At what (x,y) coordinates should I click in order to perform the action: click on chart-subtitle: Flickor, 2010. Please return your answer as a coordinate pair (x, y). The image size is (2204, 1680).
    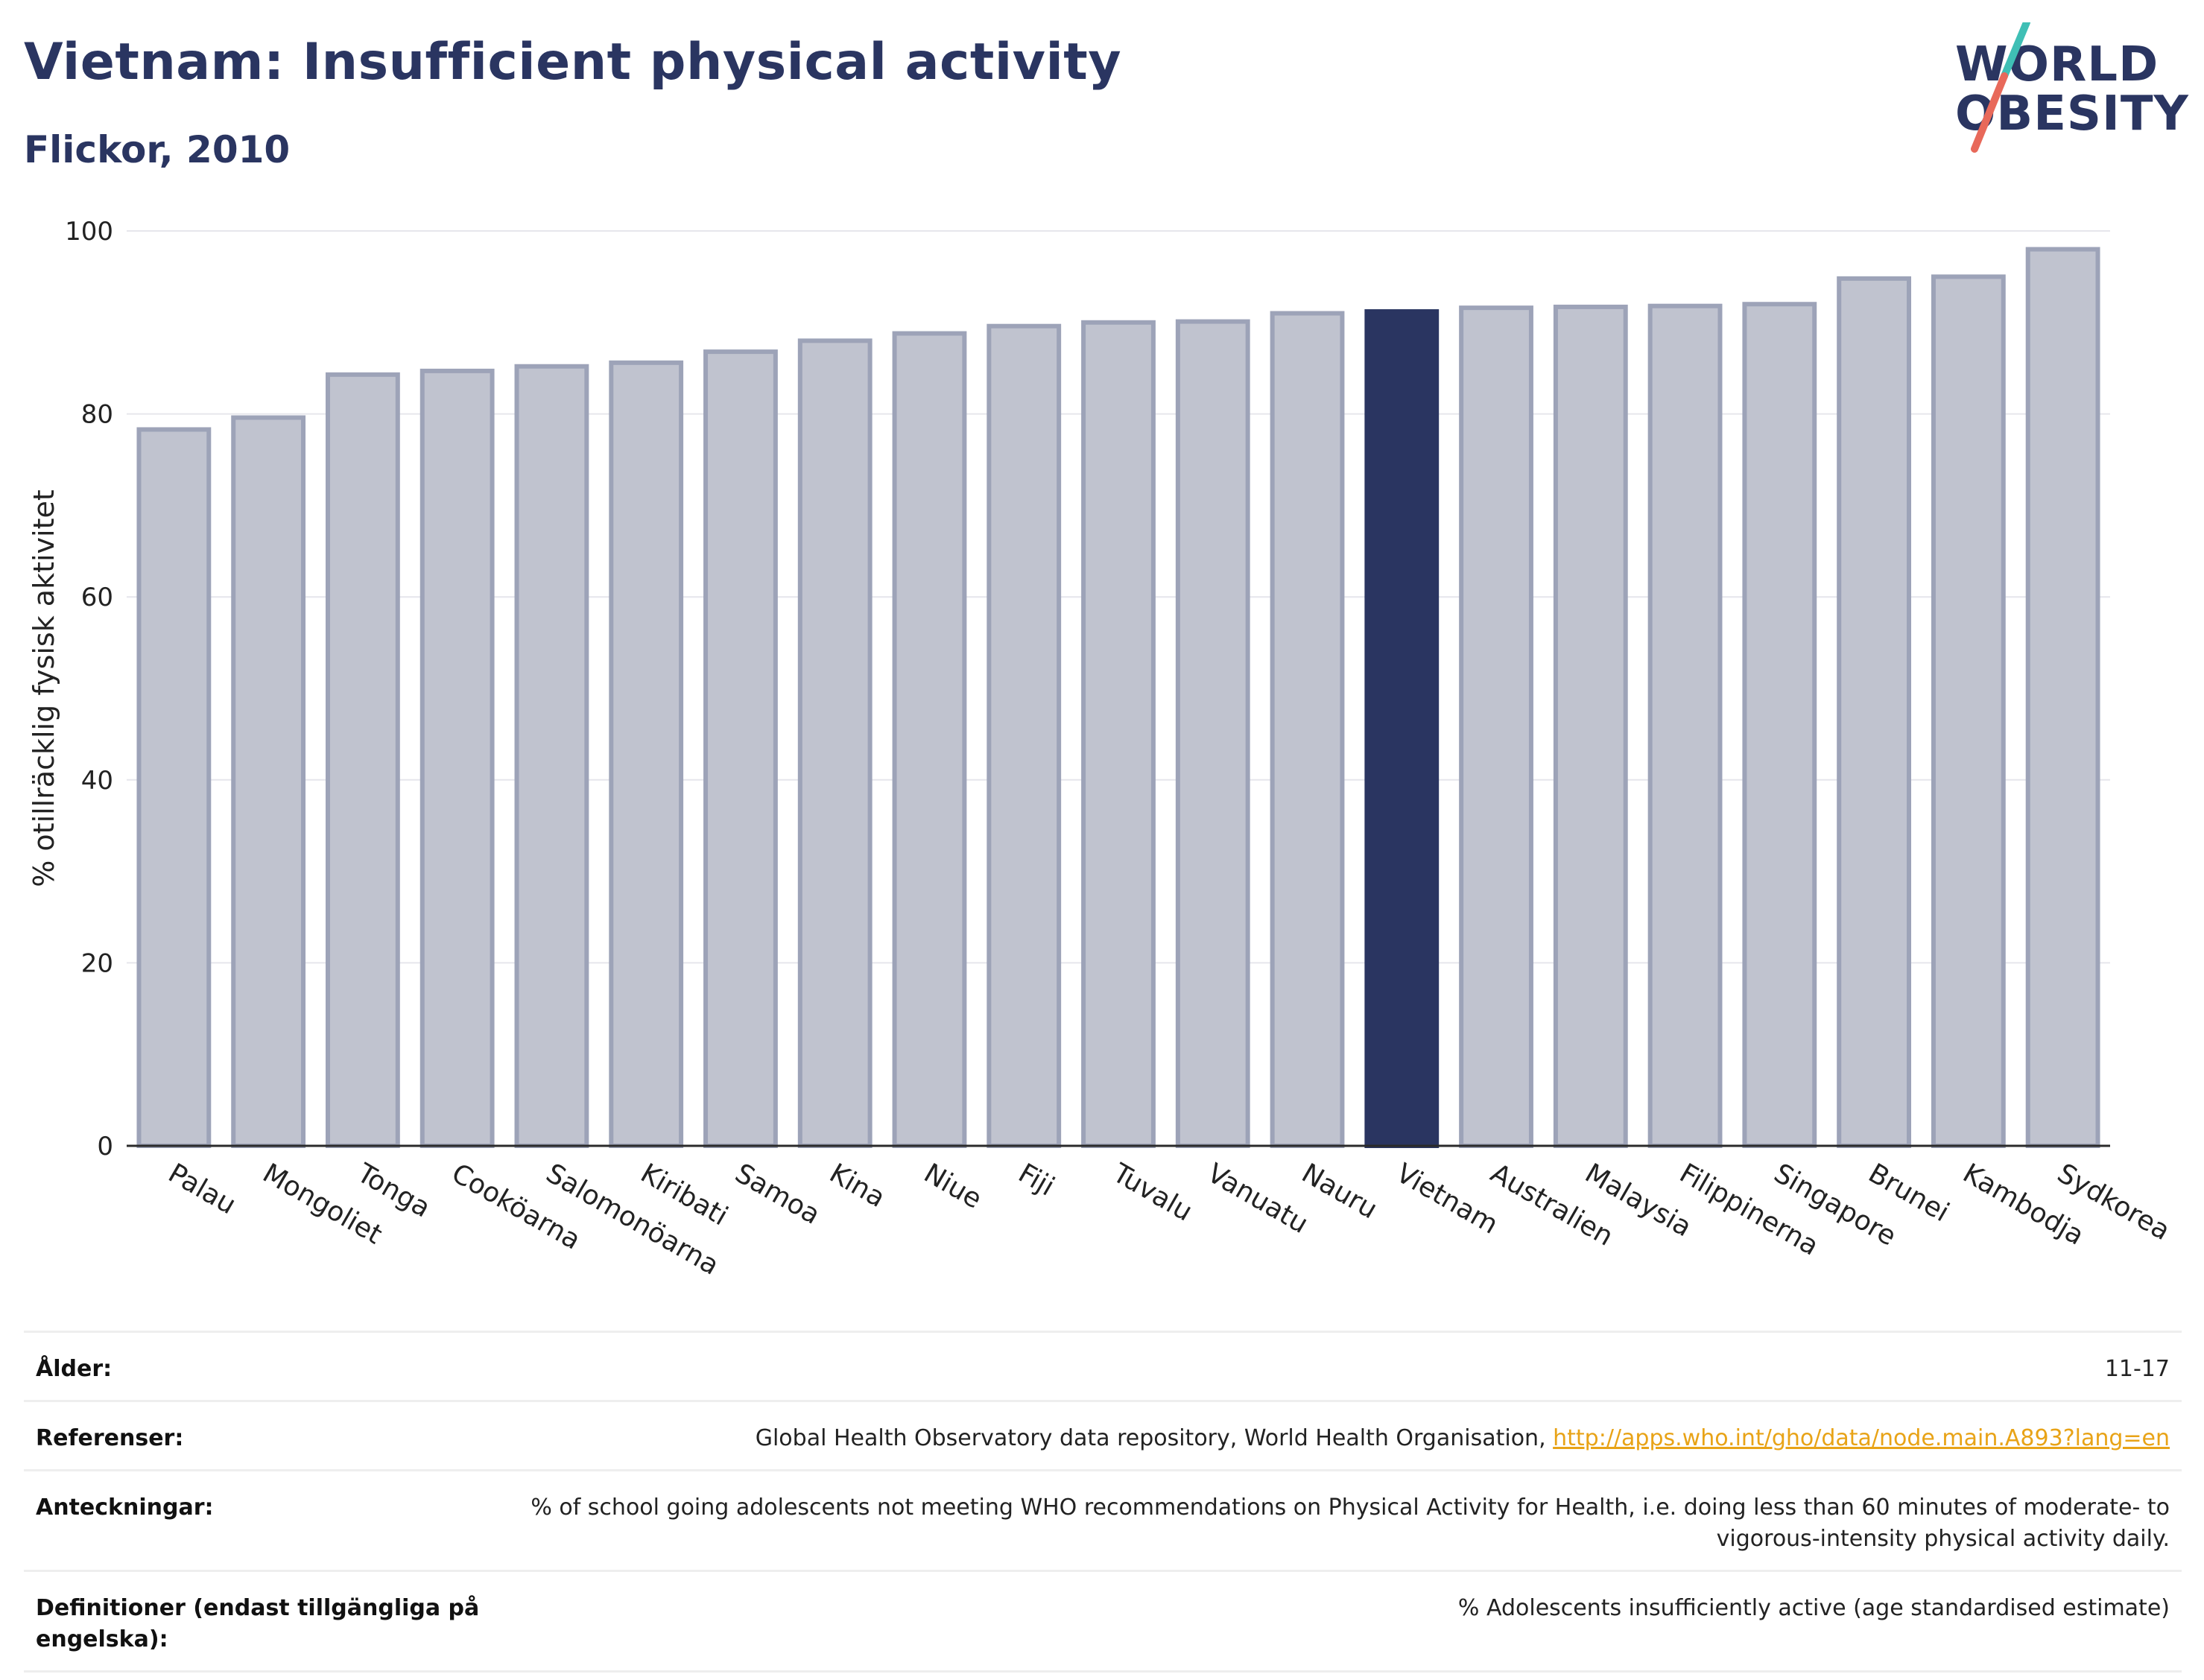
    Looking at the image, I should click on (157, 149).